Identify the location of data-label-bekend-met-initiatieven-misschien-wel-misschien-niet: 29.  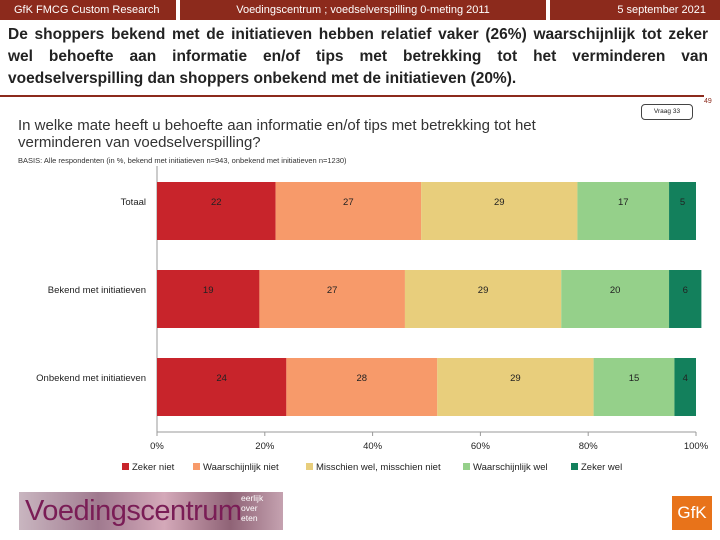
(483, 290).